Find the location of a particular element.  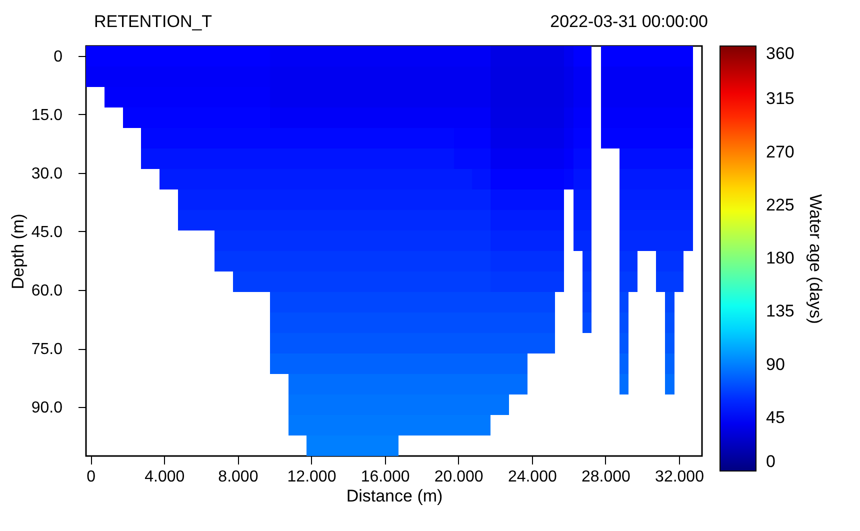

color-bar-label: 90 is located at coordinates (775, 364).